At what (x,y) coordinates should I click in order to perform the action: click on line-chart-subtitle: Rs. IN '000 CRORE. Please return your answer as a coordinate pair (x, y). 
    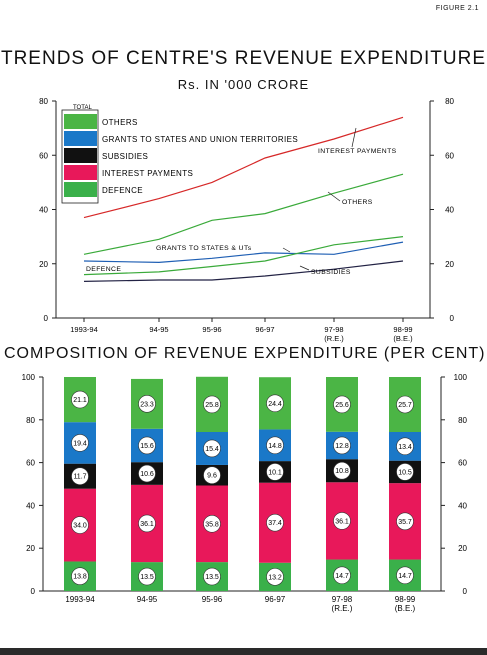
    Looking at the image, I should click on (243, 84).